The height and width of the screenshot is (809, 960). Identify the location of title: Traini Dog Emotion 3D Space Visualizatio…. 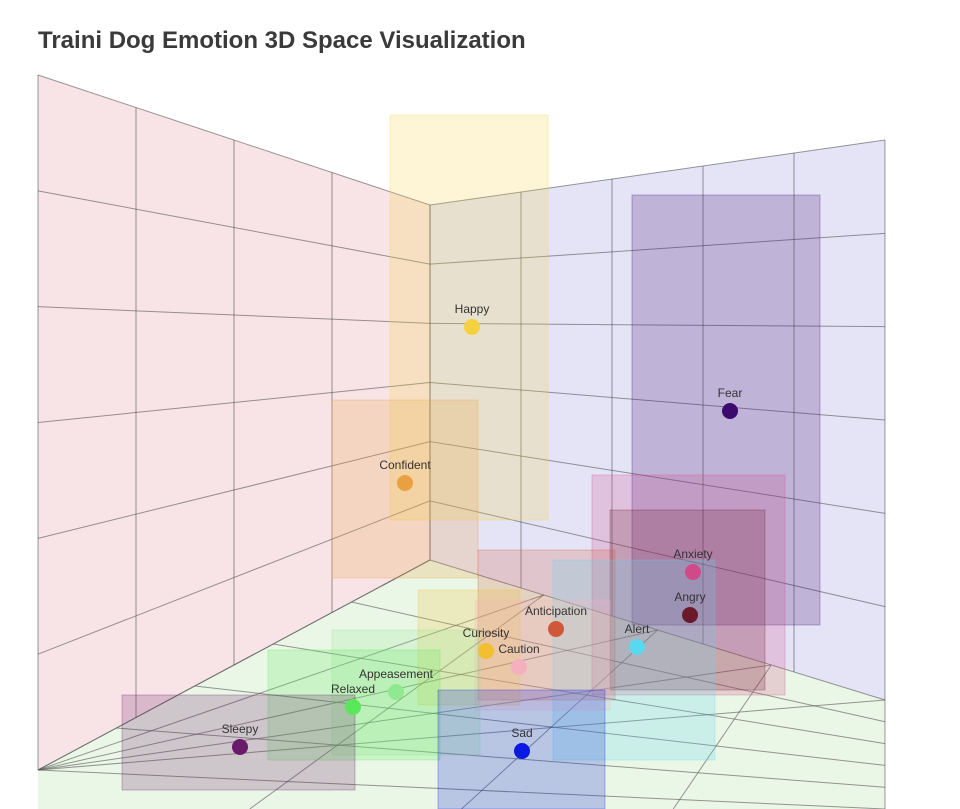
(282, 40).